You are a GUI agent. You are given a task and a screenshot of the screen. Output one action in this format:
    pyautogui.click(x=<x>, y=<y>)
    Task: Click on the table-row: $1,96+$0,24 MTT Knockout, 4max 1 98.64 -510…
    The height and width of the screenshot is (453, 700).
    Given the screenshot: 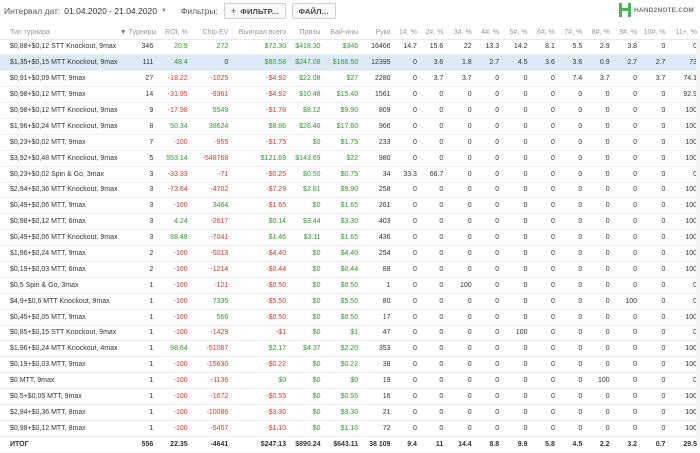 What is the action you would take?
    pyautogui.click(x=350, y=349)
    